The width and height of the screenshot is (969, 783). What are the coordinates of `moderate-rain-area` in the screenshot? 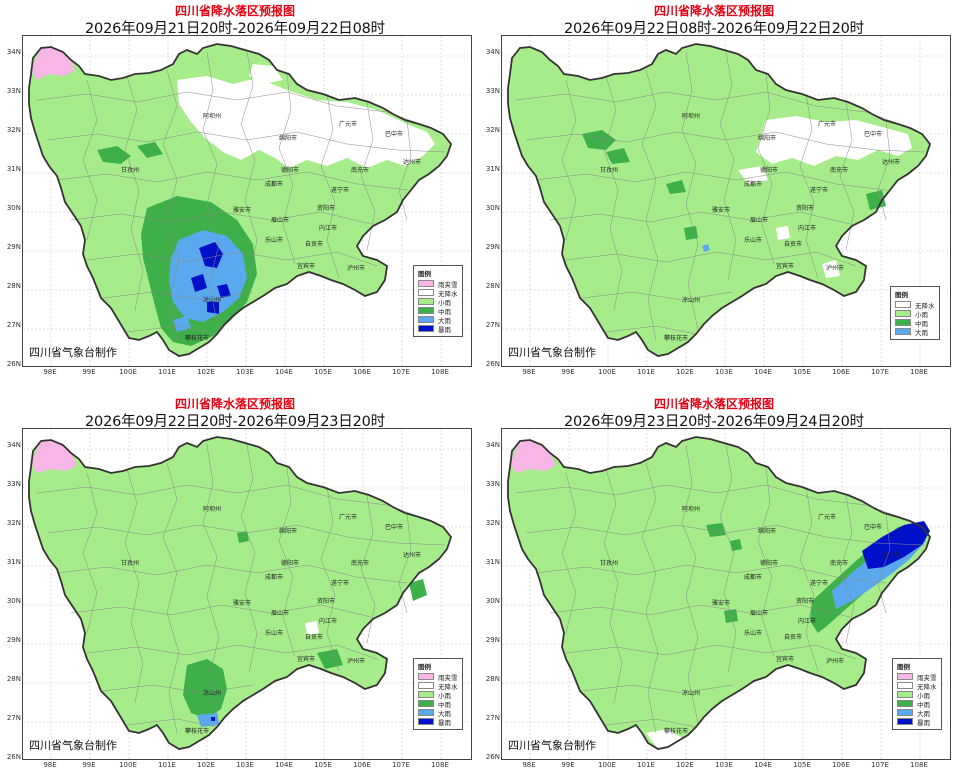 It's located at (724, 573).